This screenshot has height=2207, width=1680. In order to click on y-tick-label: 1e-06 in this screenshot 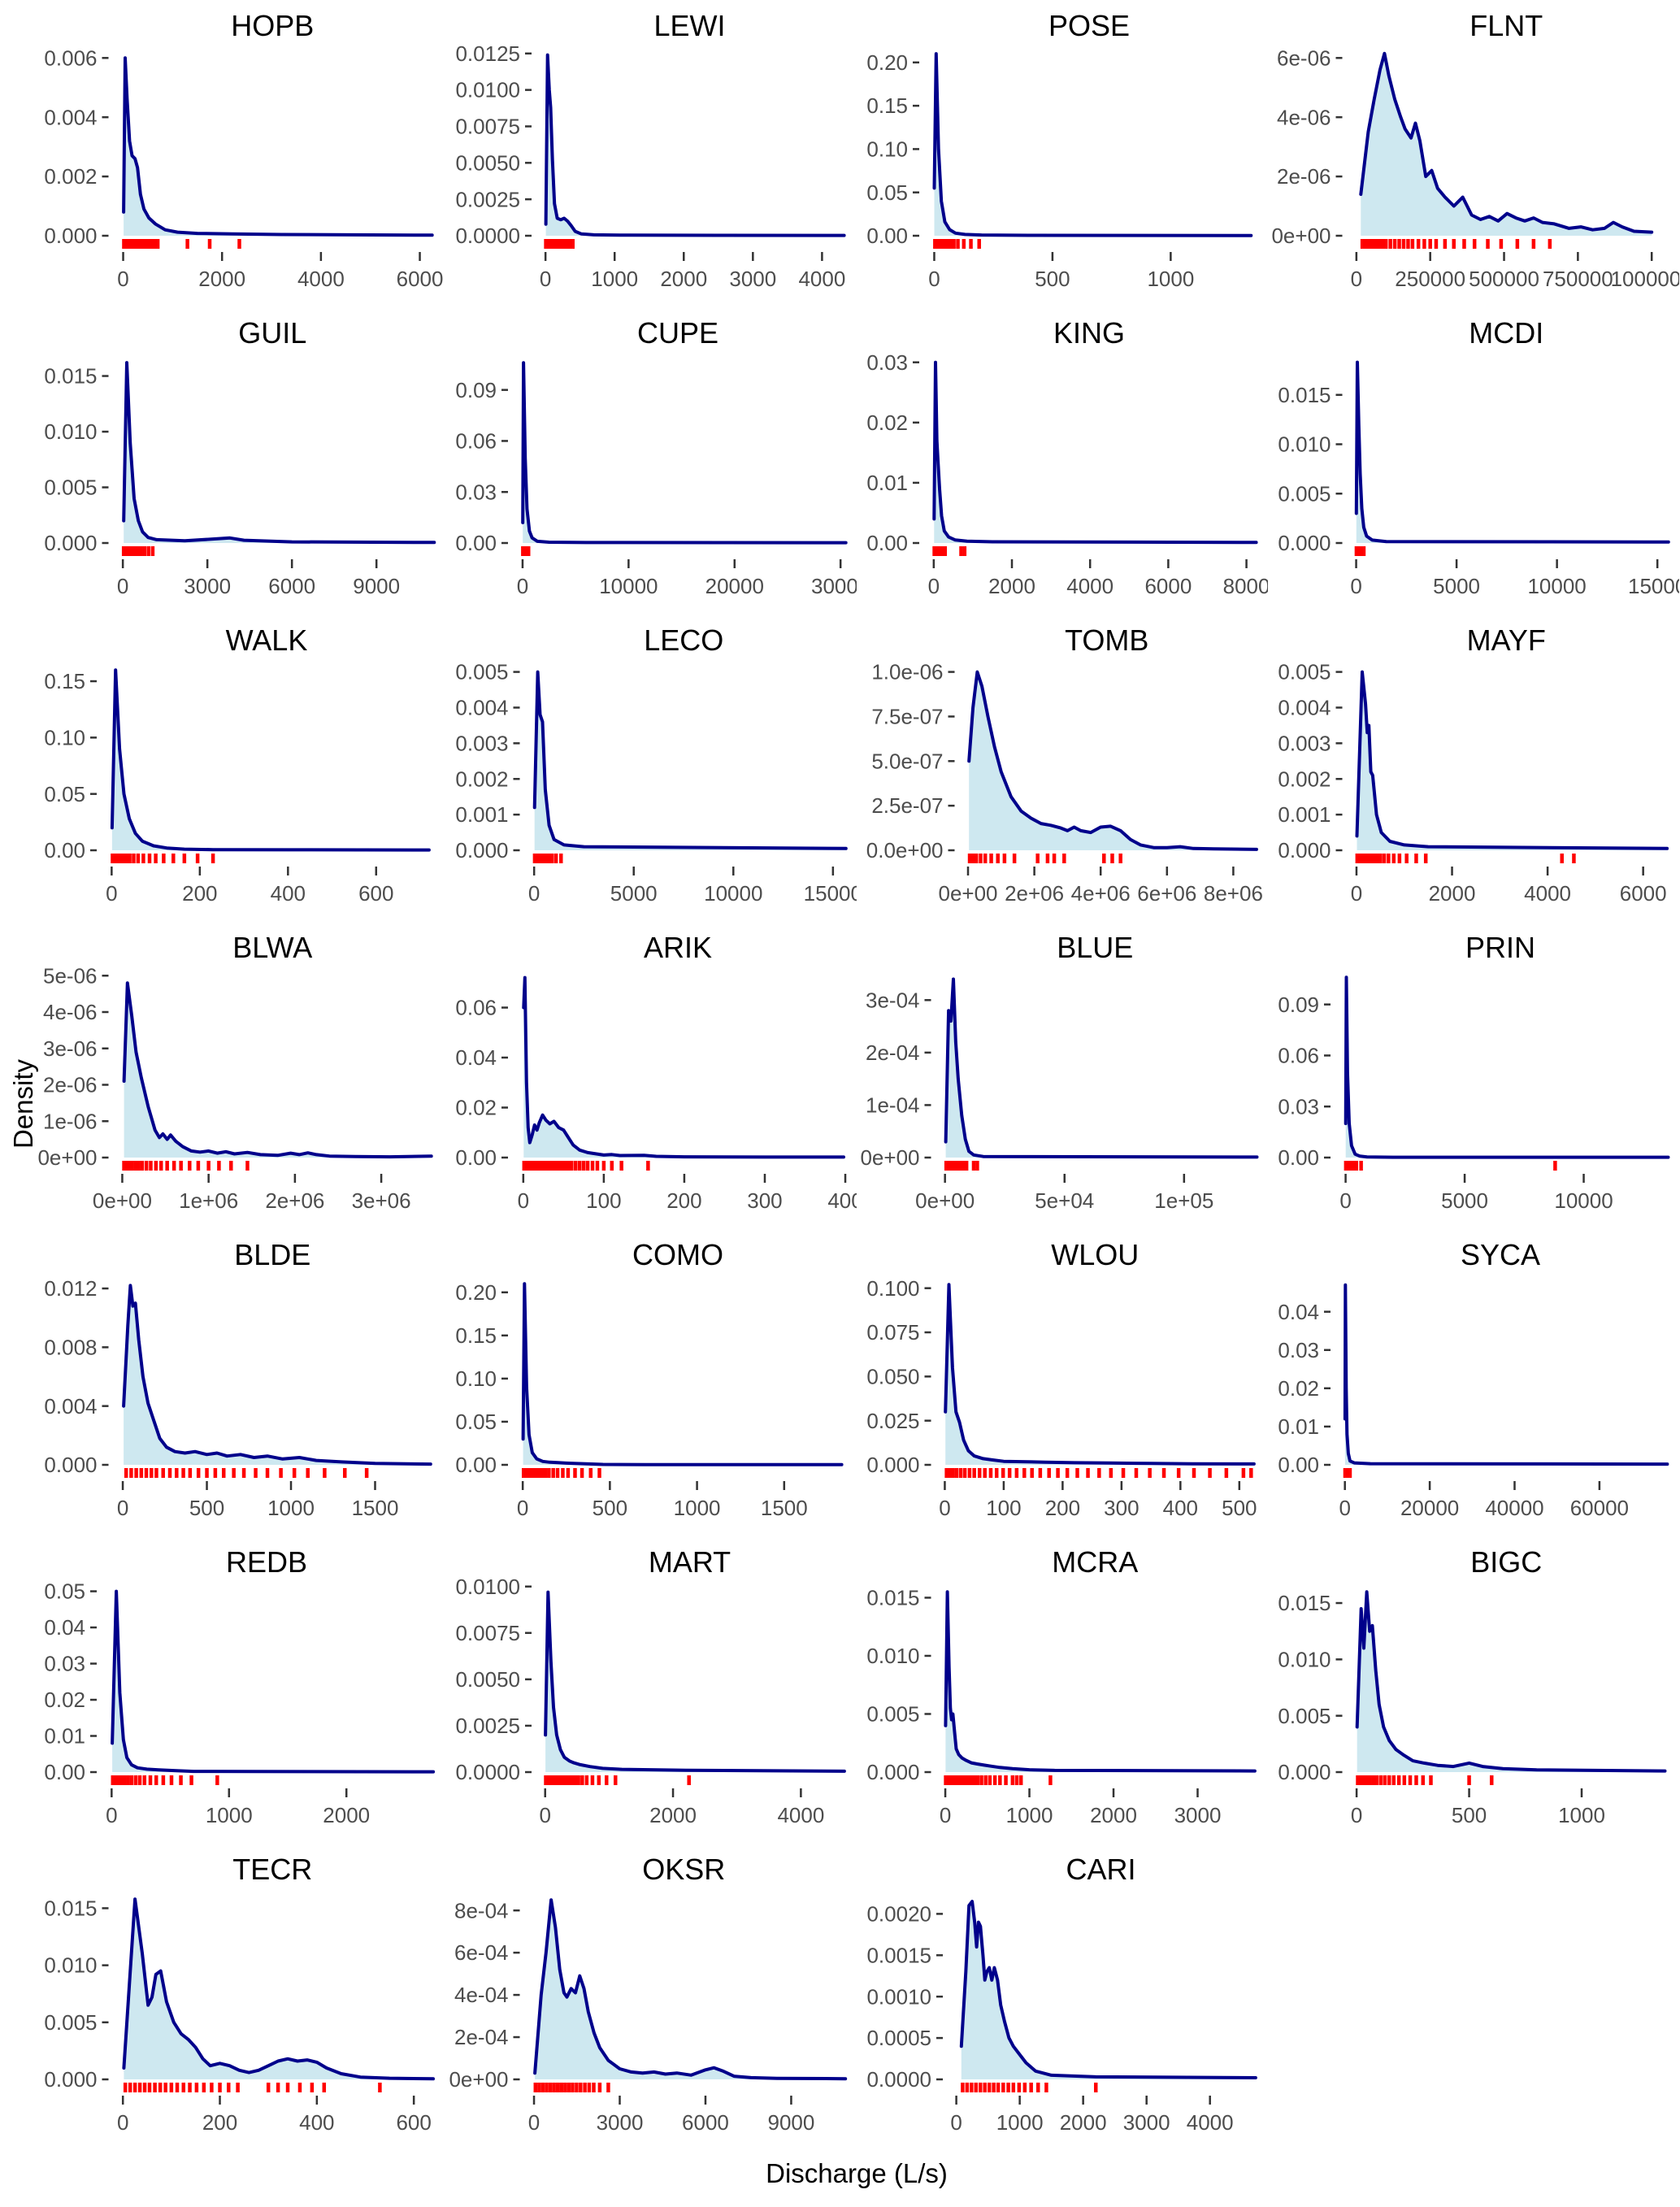, I will do `click(70, 1121)`.